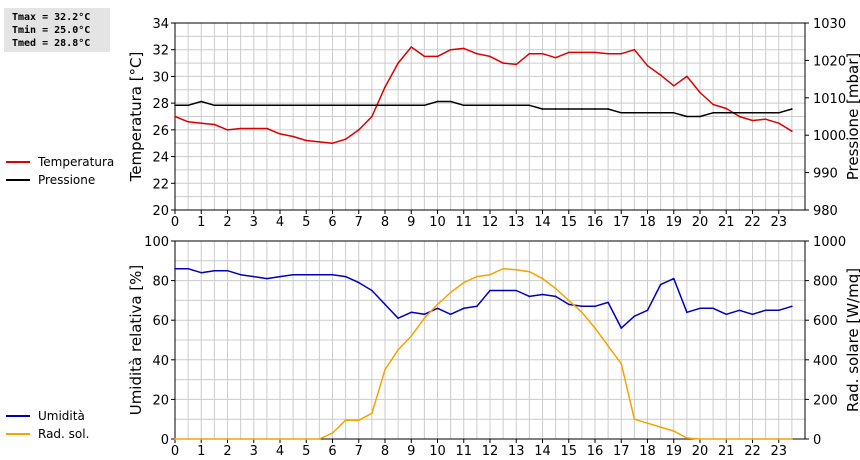 Image resolution: width=860 pixels, height=460 pixels. I want to click on top-y2-axis-title: Pressione [mbar], so click(852, 117).